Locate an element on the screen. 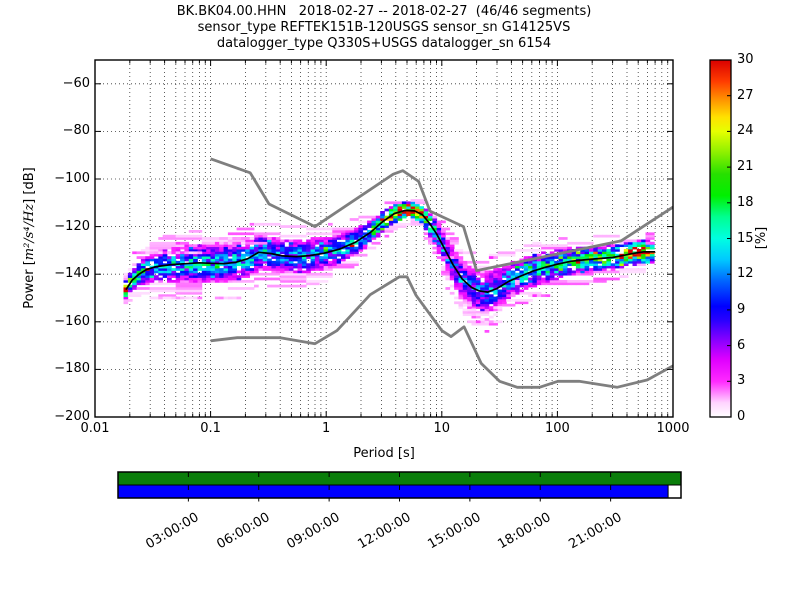 This screenshot has height=600, width=800. colorbar-tick-label: 30 is located at coordinates (745, 59).